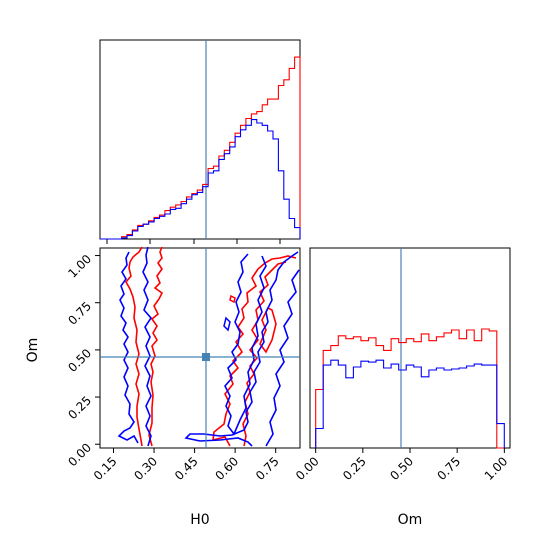 This screenshot has width=550, height=550. I want to click on om-x-tick-label: 0.25, so click(354, 468).